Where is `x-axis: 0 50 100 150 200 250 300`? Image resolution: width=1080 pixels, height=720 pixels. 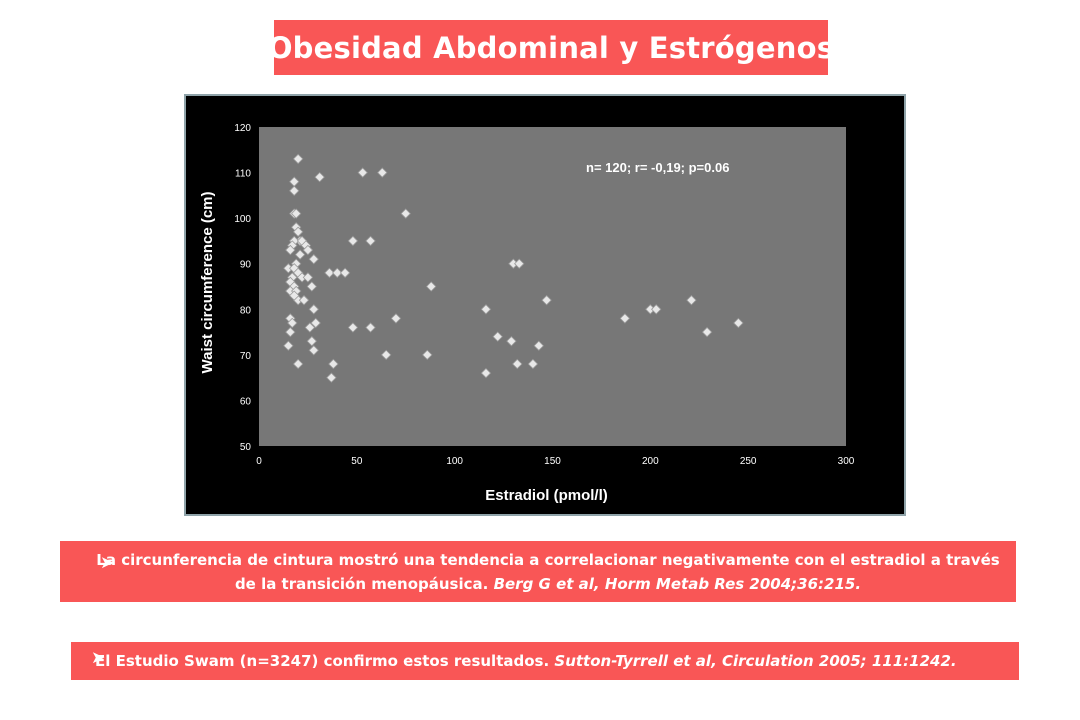 x-axis: 0 50 100 150 200 250 300 is located at coordinates (555, 461).